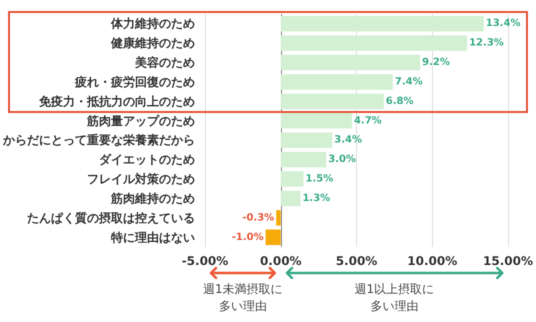 This screenshot has width=536, height=322. I want to click on y-tick-label: 免疫力・抵抗力の向上のため, so click(116, 101).